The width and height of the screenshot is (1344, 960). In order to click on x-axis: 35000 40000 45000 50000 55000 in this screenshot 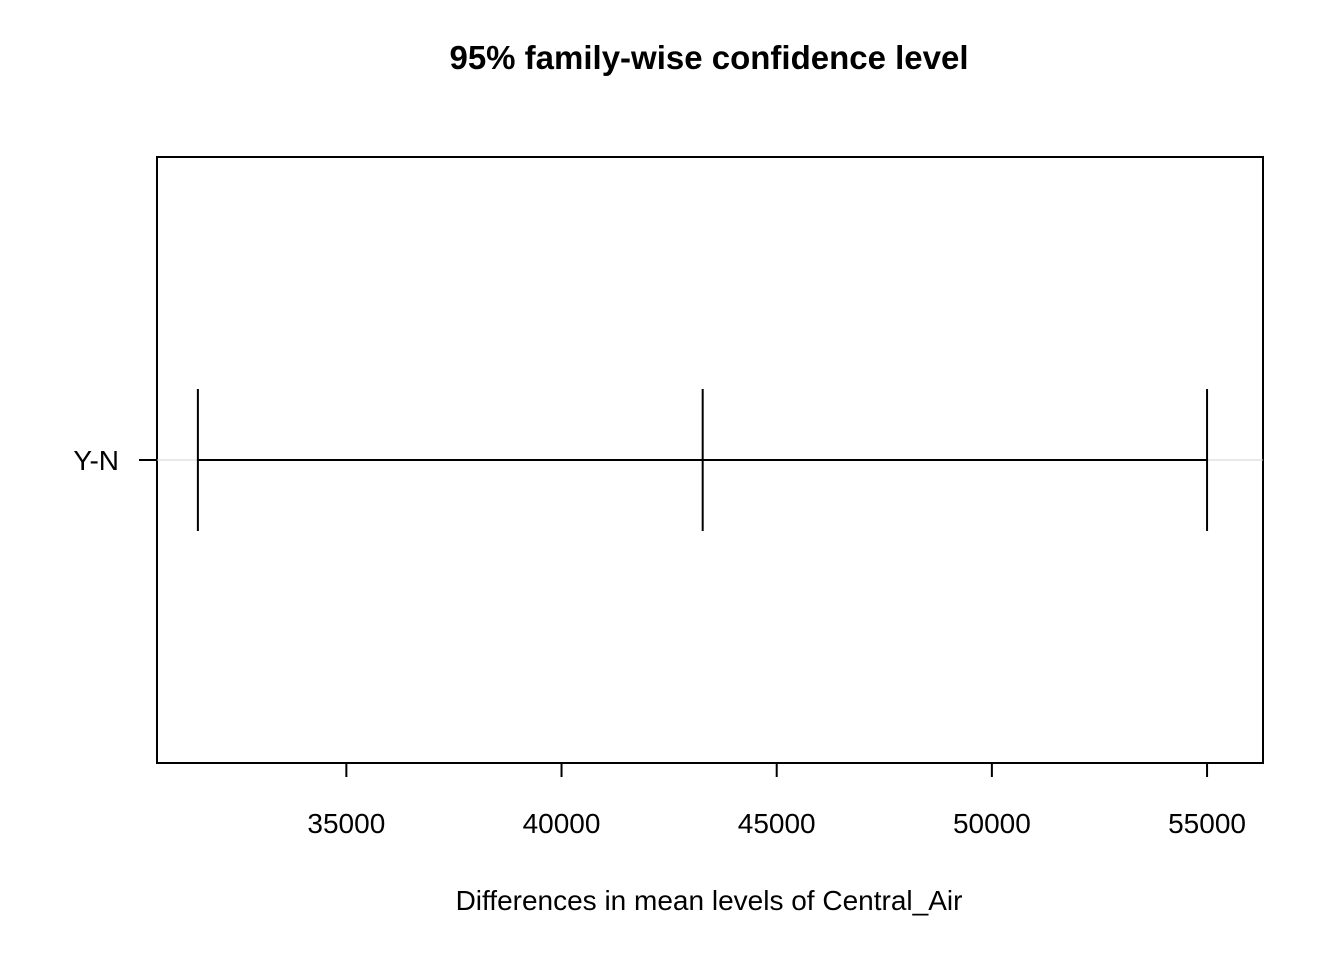, I will do `click(776, 801)`.